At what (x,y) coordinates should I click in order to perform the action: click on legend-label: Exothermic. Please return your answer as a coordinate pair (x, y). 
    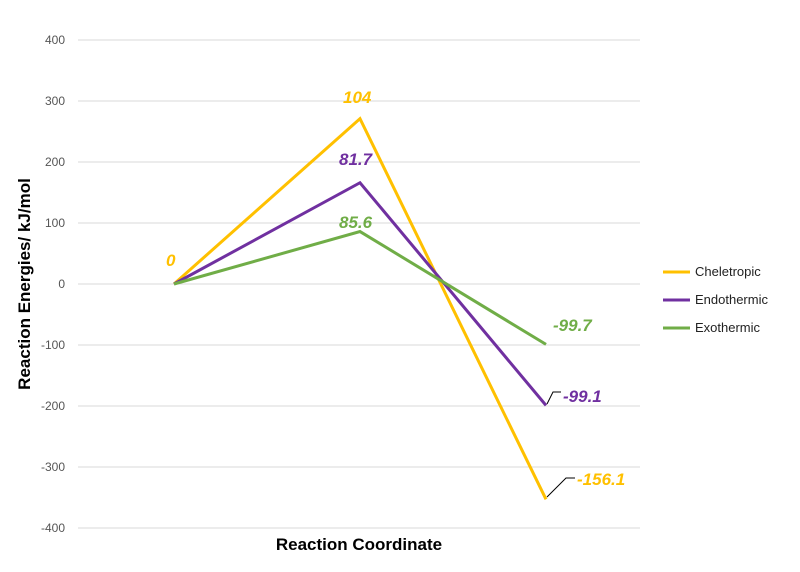
    Looking at the image, I should click on (728, 327).